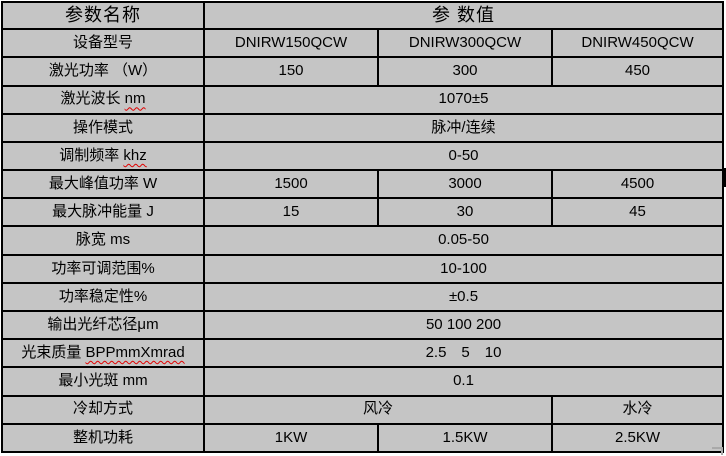 Image resolution: width=726 pixels, height=456 pixels. I want to click on table-row: 冷却方式 风冷 水冷, so click(363, 409).